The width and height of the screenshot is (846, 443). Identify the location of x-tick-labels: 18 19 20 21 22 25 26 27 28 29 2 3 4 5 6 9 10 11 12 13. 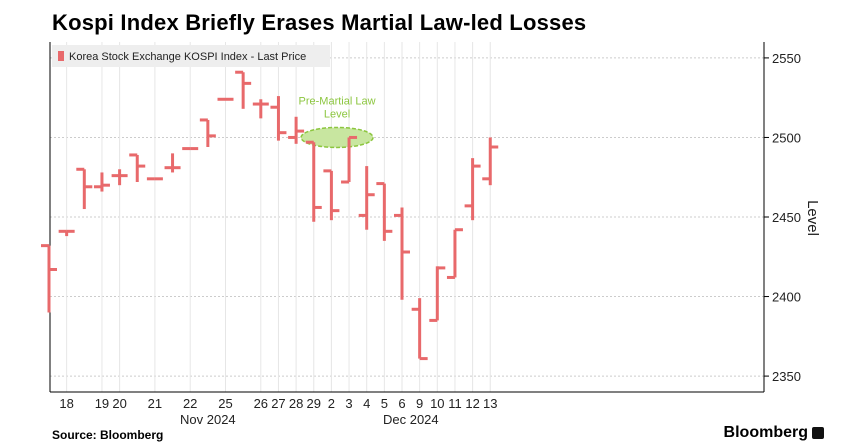
(278, 403).